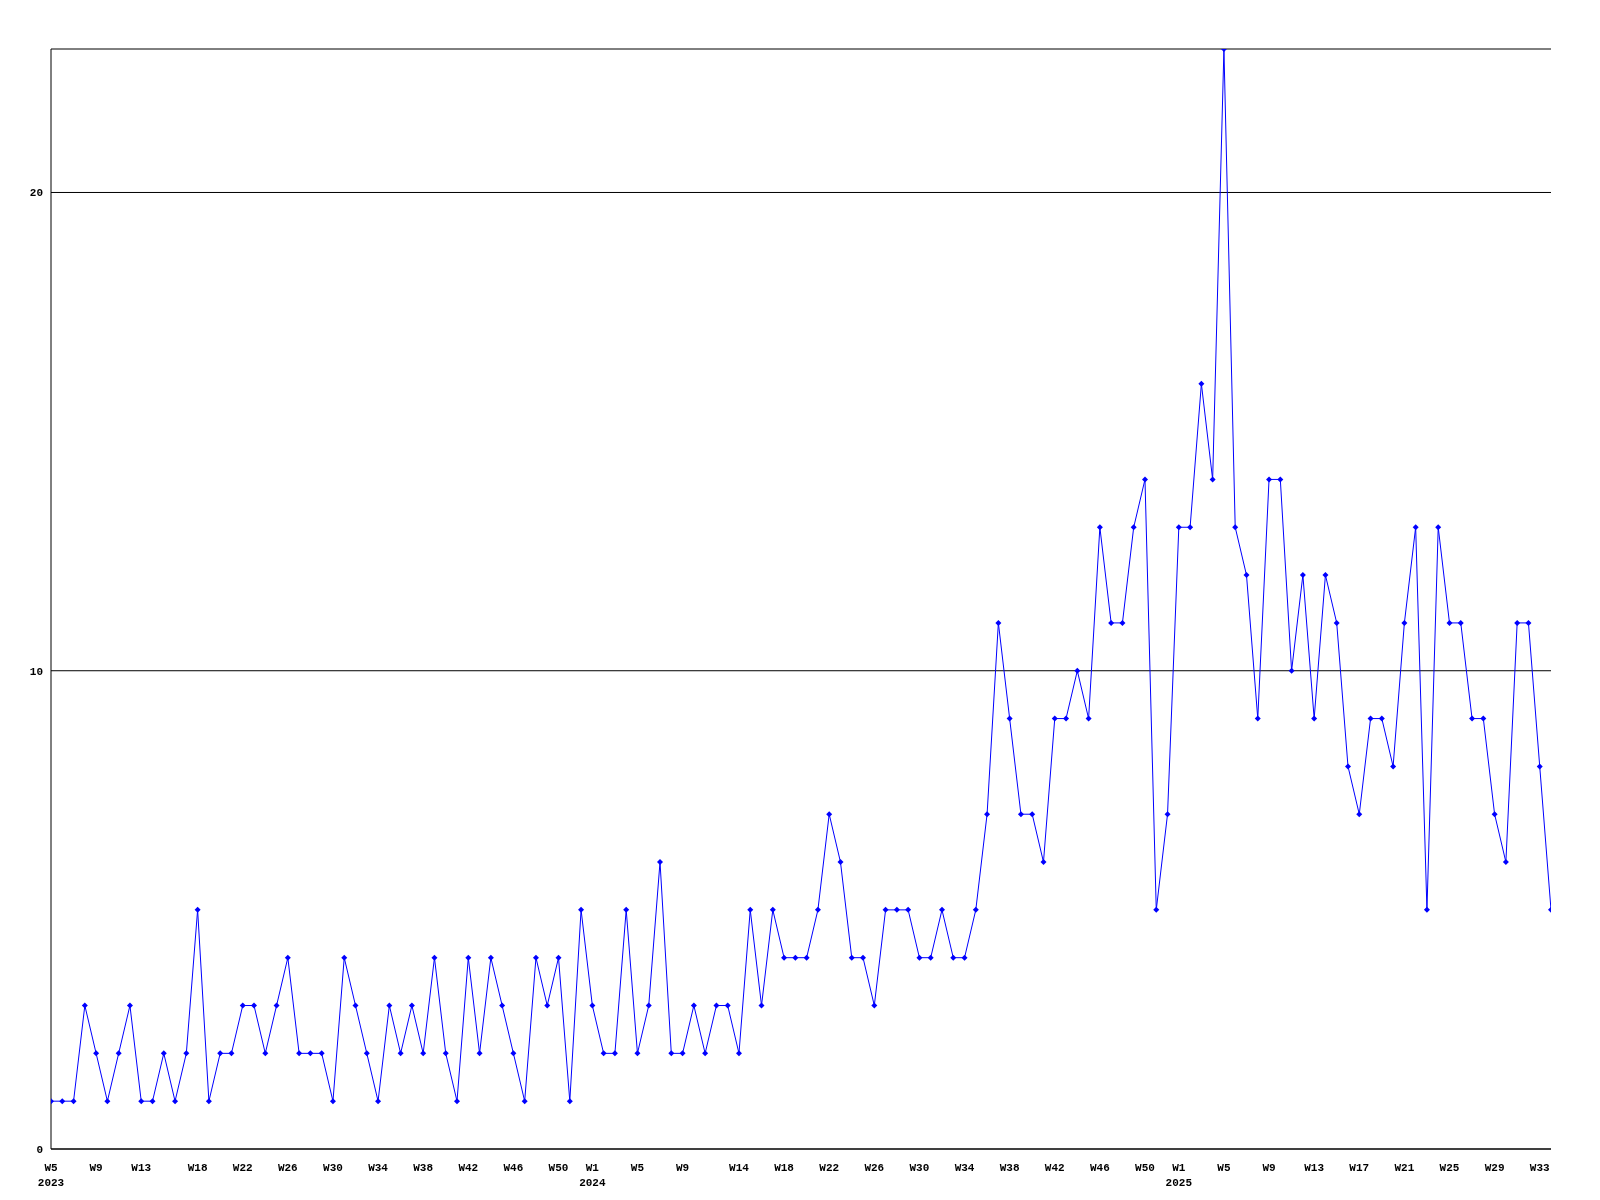  I want to click on y-tick-label: 10, so click(36, 671).